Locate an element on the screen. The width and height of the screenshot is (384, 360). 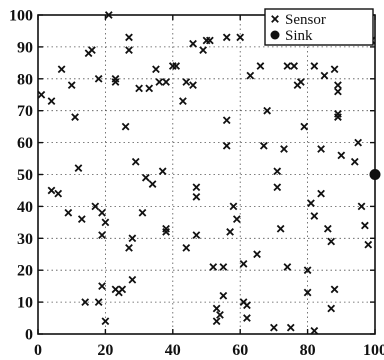
legend-sensor-label: Sensor is located at coordinates (305, 20).